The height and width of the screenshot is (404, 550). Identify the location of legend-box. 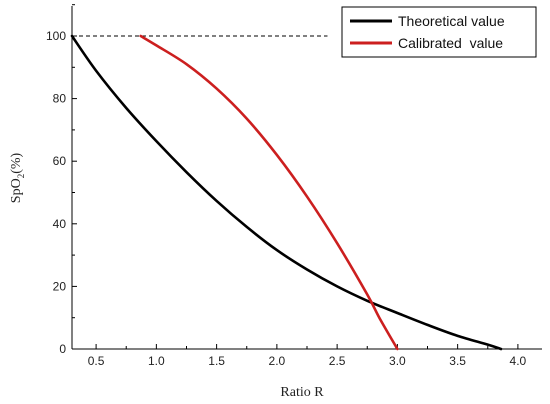
(439, 32).